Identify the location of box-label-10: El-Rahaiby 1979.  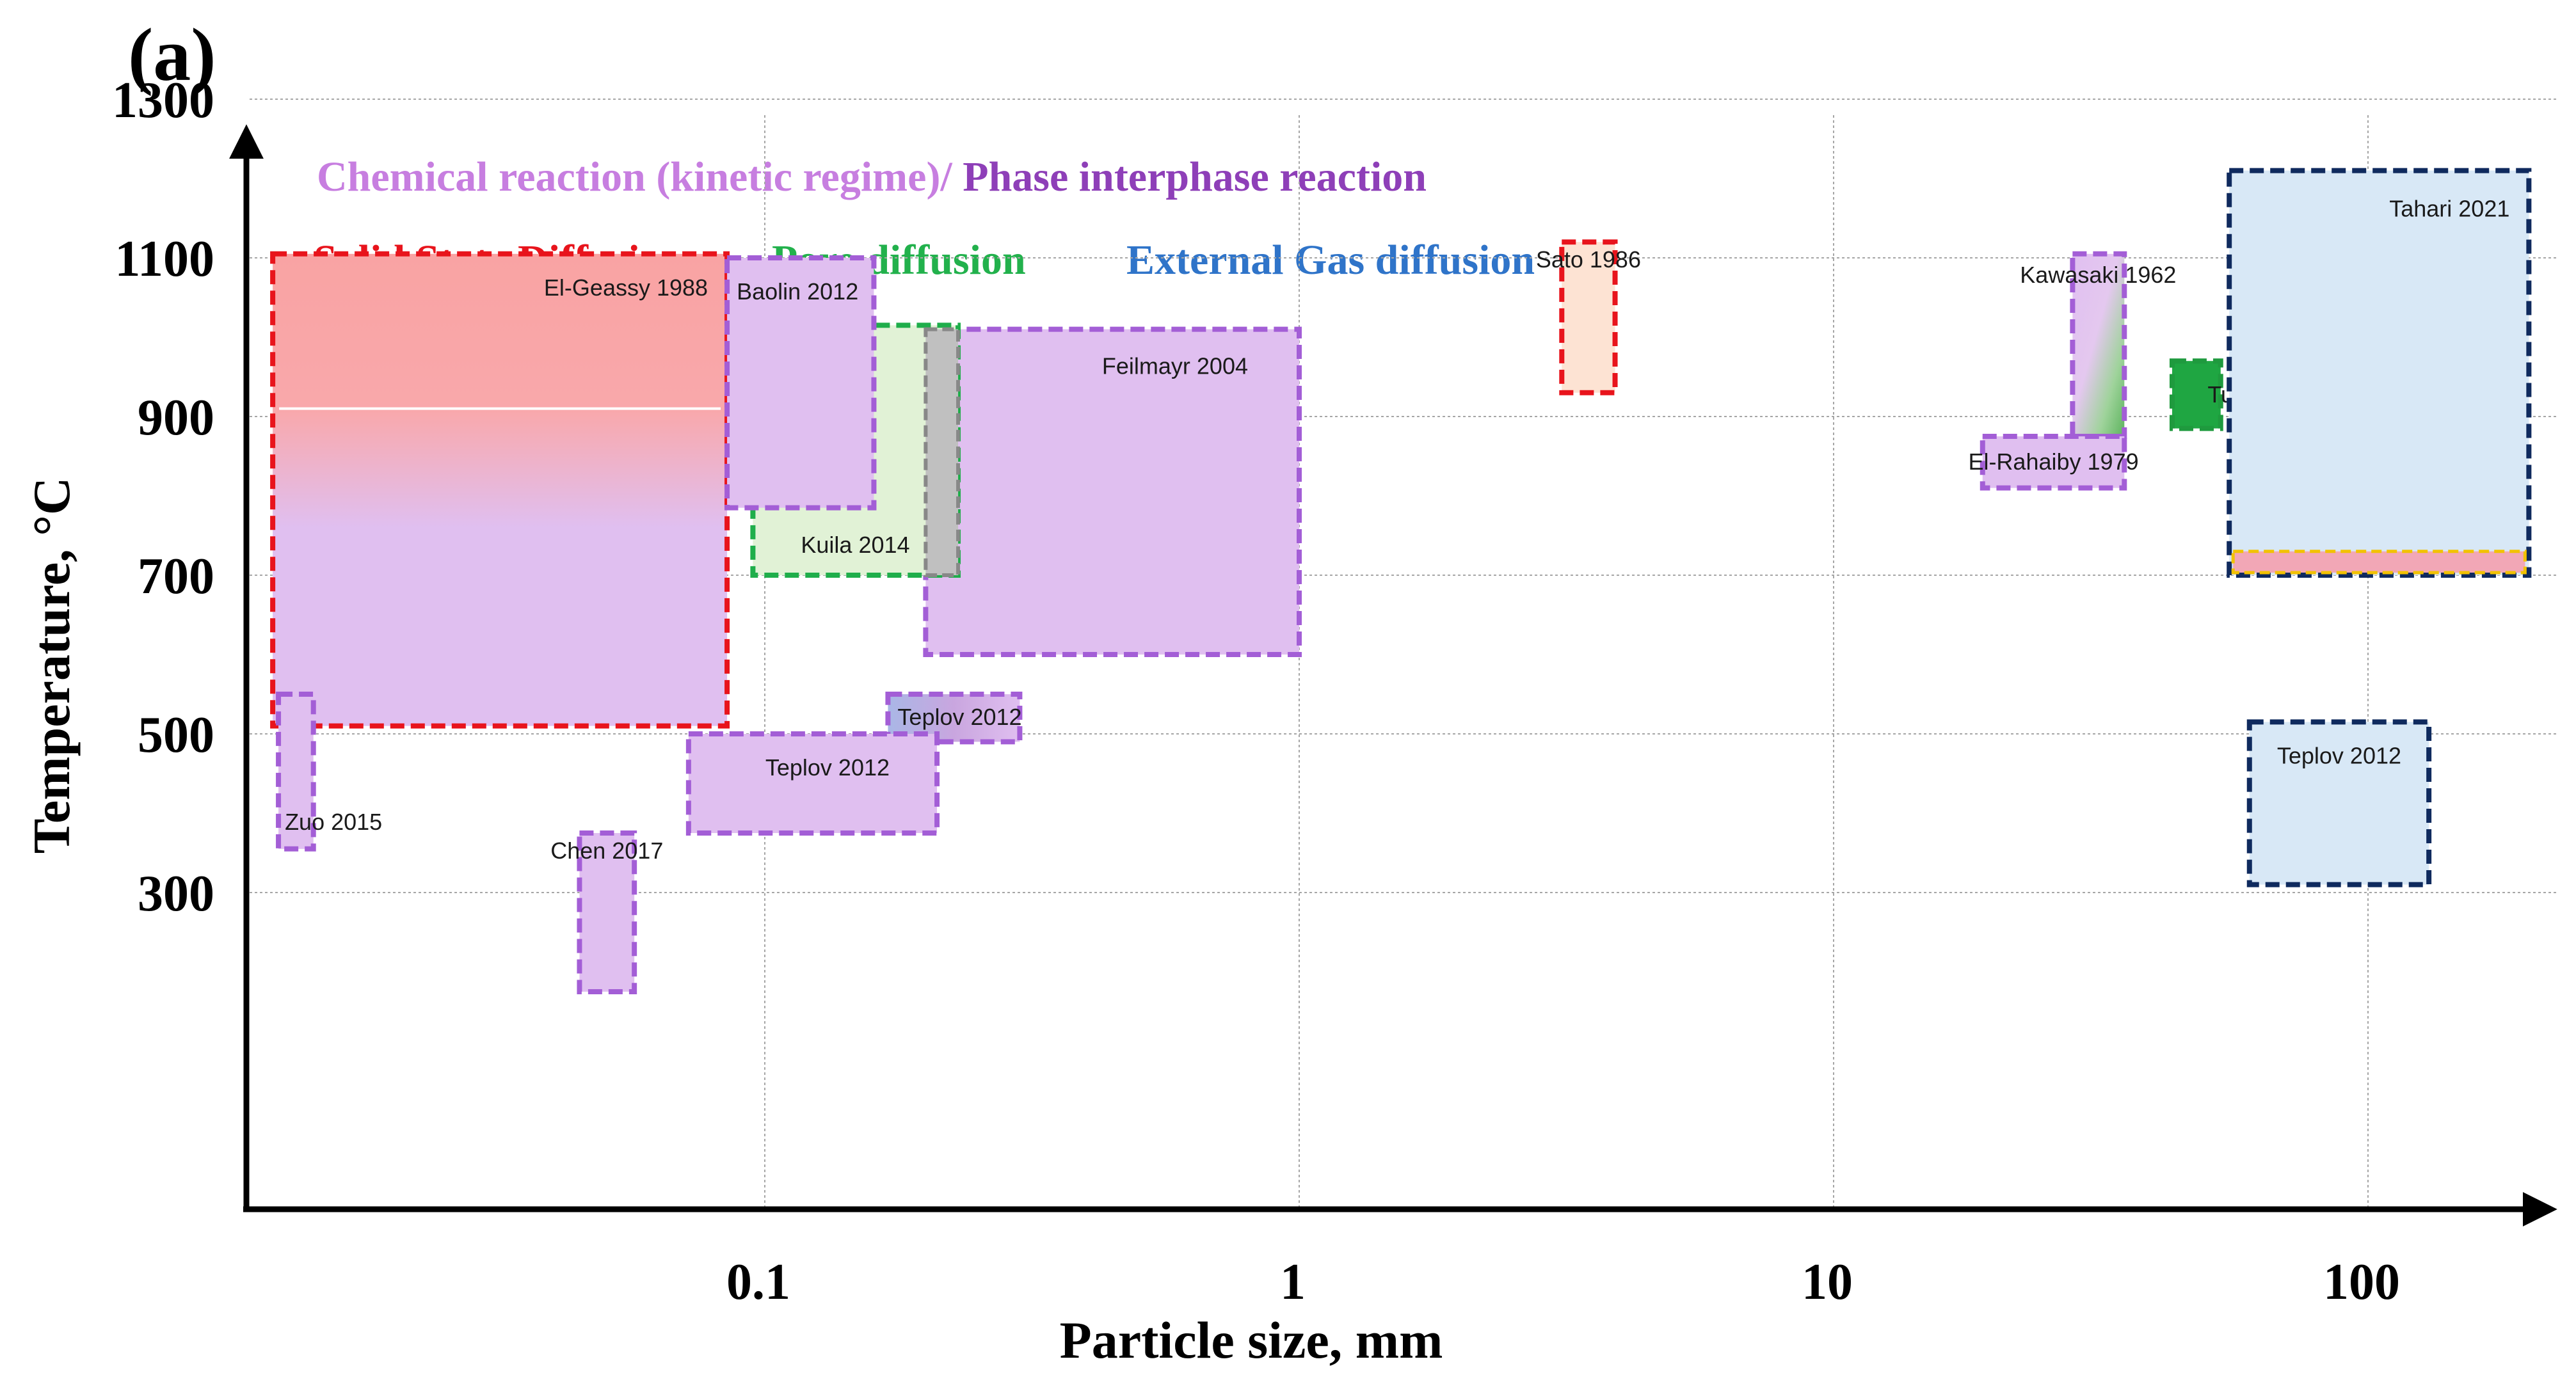
(2053, 462).